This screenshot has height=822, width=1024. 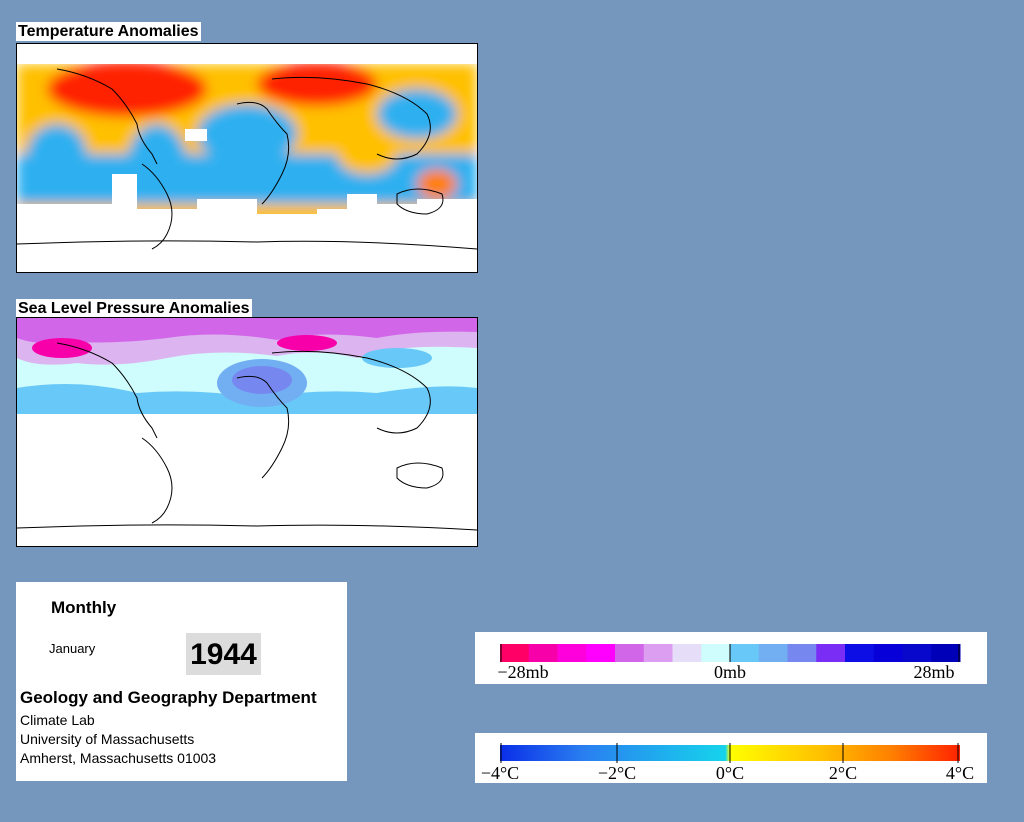 What do you see at coordinates (108, 31) in the screenshot?
I see `temperature-panel-title: Temperature Anomalies` at bounding box center [108, 31].